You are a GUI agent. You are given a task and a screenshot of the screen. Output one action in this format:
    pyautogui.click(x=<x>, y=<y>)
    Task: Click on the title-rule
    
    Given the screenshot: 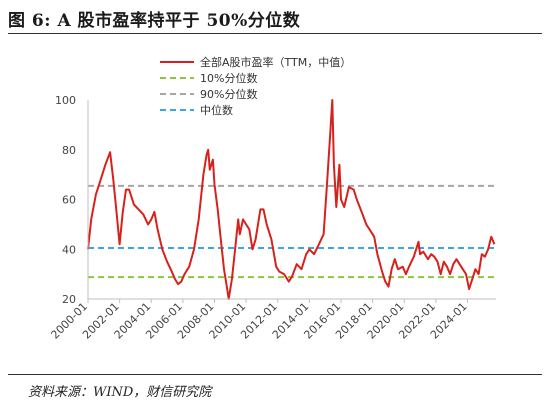 What is the action you would take?
    pyautogui.click(x=275, y=33)
    